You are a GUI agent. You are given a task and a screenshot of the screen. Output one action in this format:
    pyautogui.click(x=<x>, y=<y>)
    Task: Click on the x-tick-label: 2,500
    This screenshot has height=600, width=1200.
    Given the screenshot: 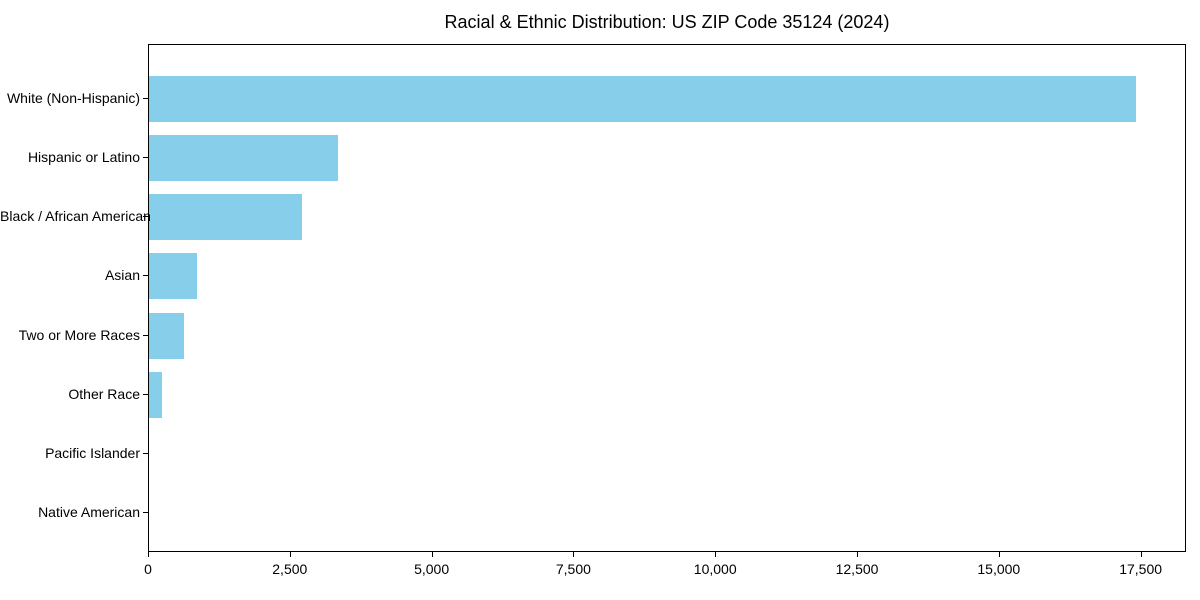 What is the action you would take?
    pyautogui.click(x=290, y=569)
    